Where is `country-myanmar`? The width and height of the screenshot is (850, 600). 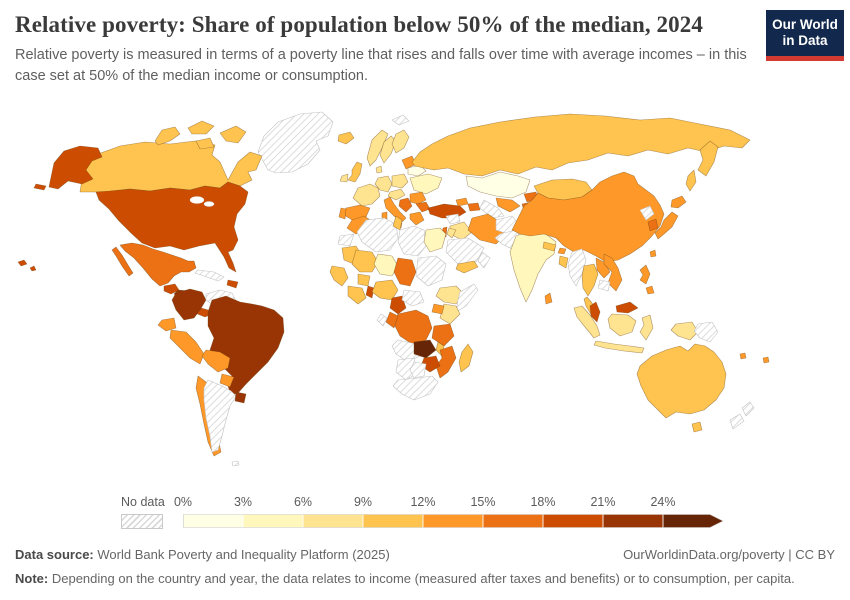 country-myanmar is located at coordinates (577, 267).